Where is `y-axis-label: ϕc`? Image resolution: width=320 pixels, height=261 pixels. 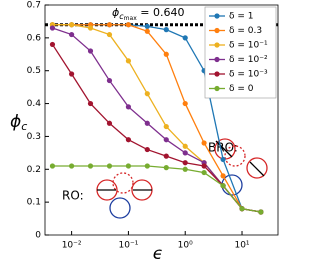
y-axis-label: ϕc is located at coordinates (18, 122).